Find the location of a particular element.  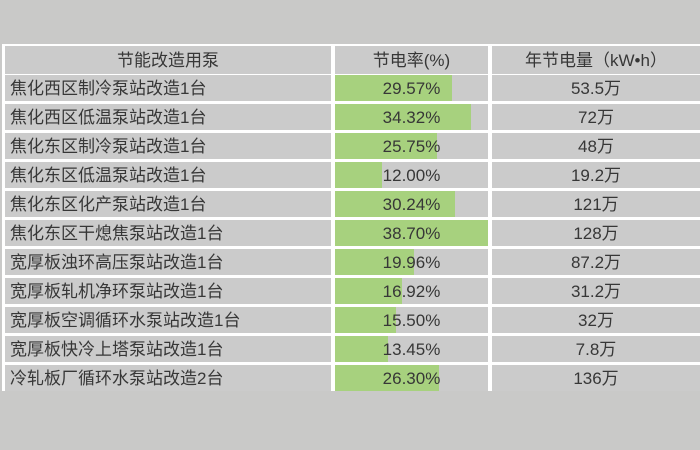

annual-savings-label: 53.5万 is located at coordinates (596, 88).